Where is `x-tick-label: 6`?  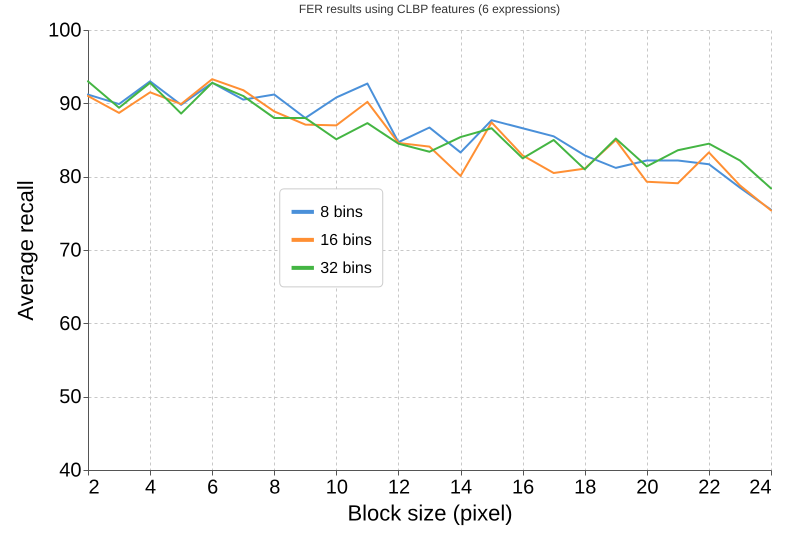
x-tick-label: 6 is located at coordinates (212, 487).